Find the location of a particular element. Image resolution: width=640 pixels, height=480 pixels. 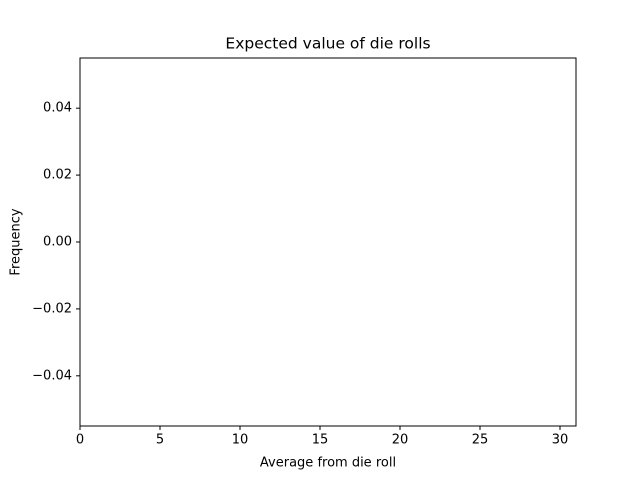

y-tick-label: 0.02 is located at coordinates (57, 175).